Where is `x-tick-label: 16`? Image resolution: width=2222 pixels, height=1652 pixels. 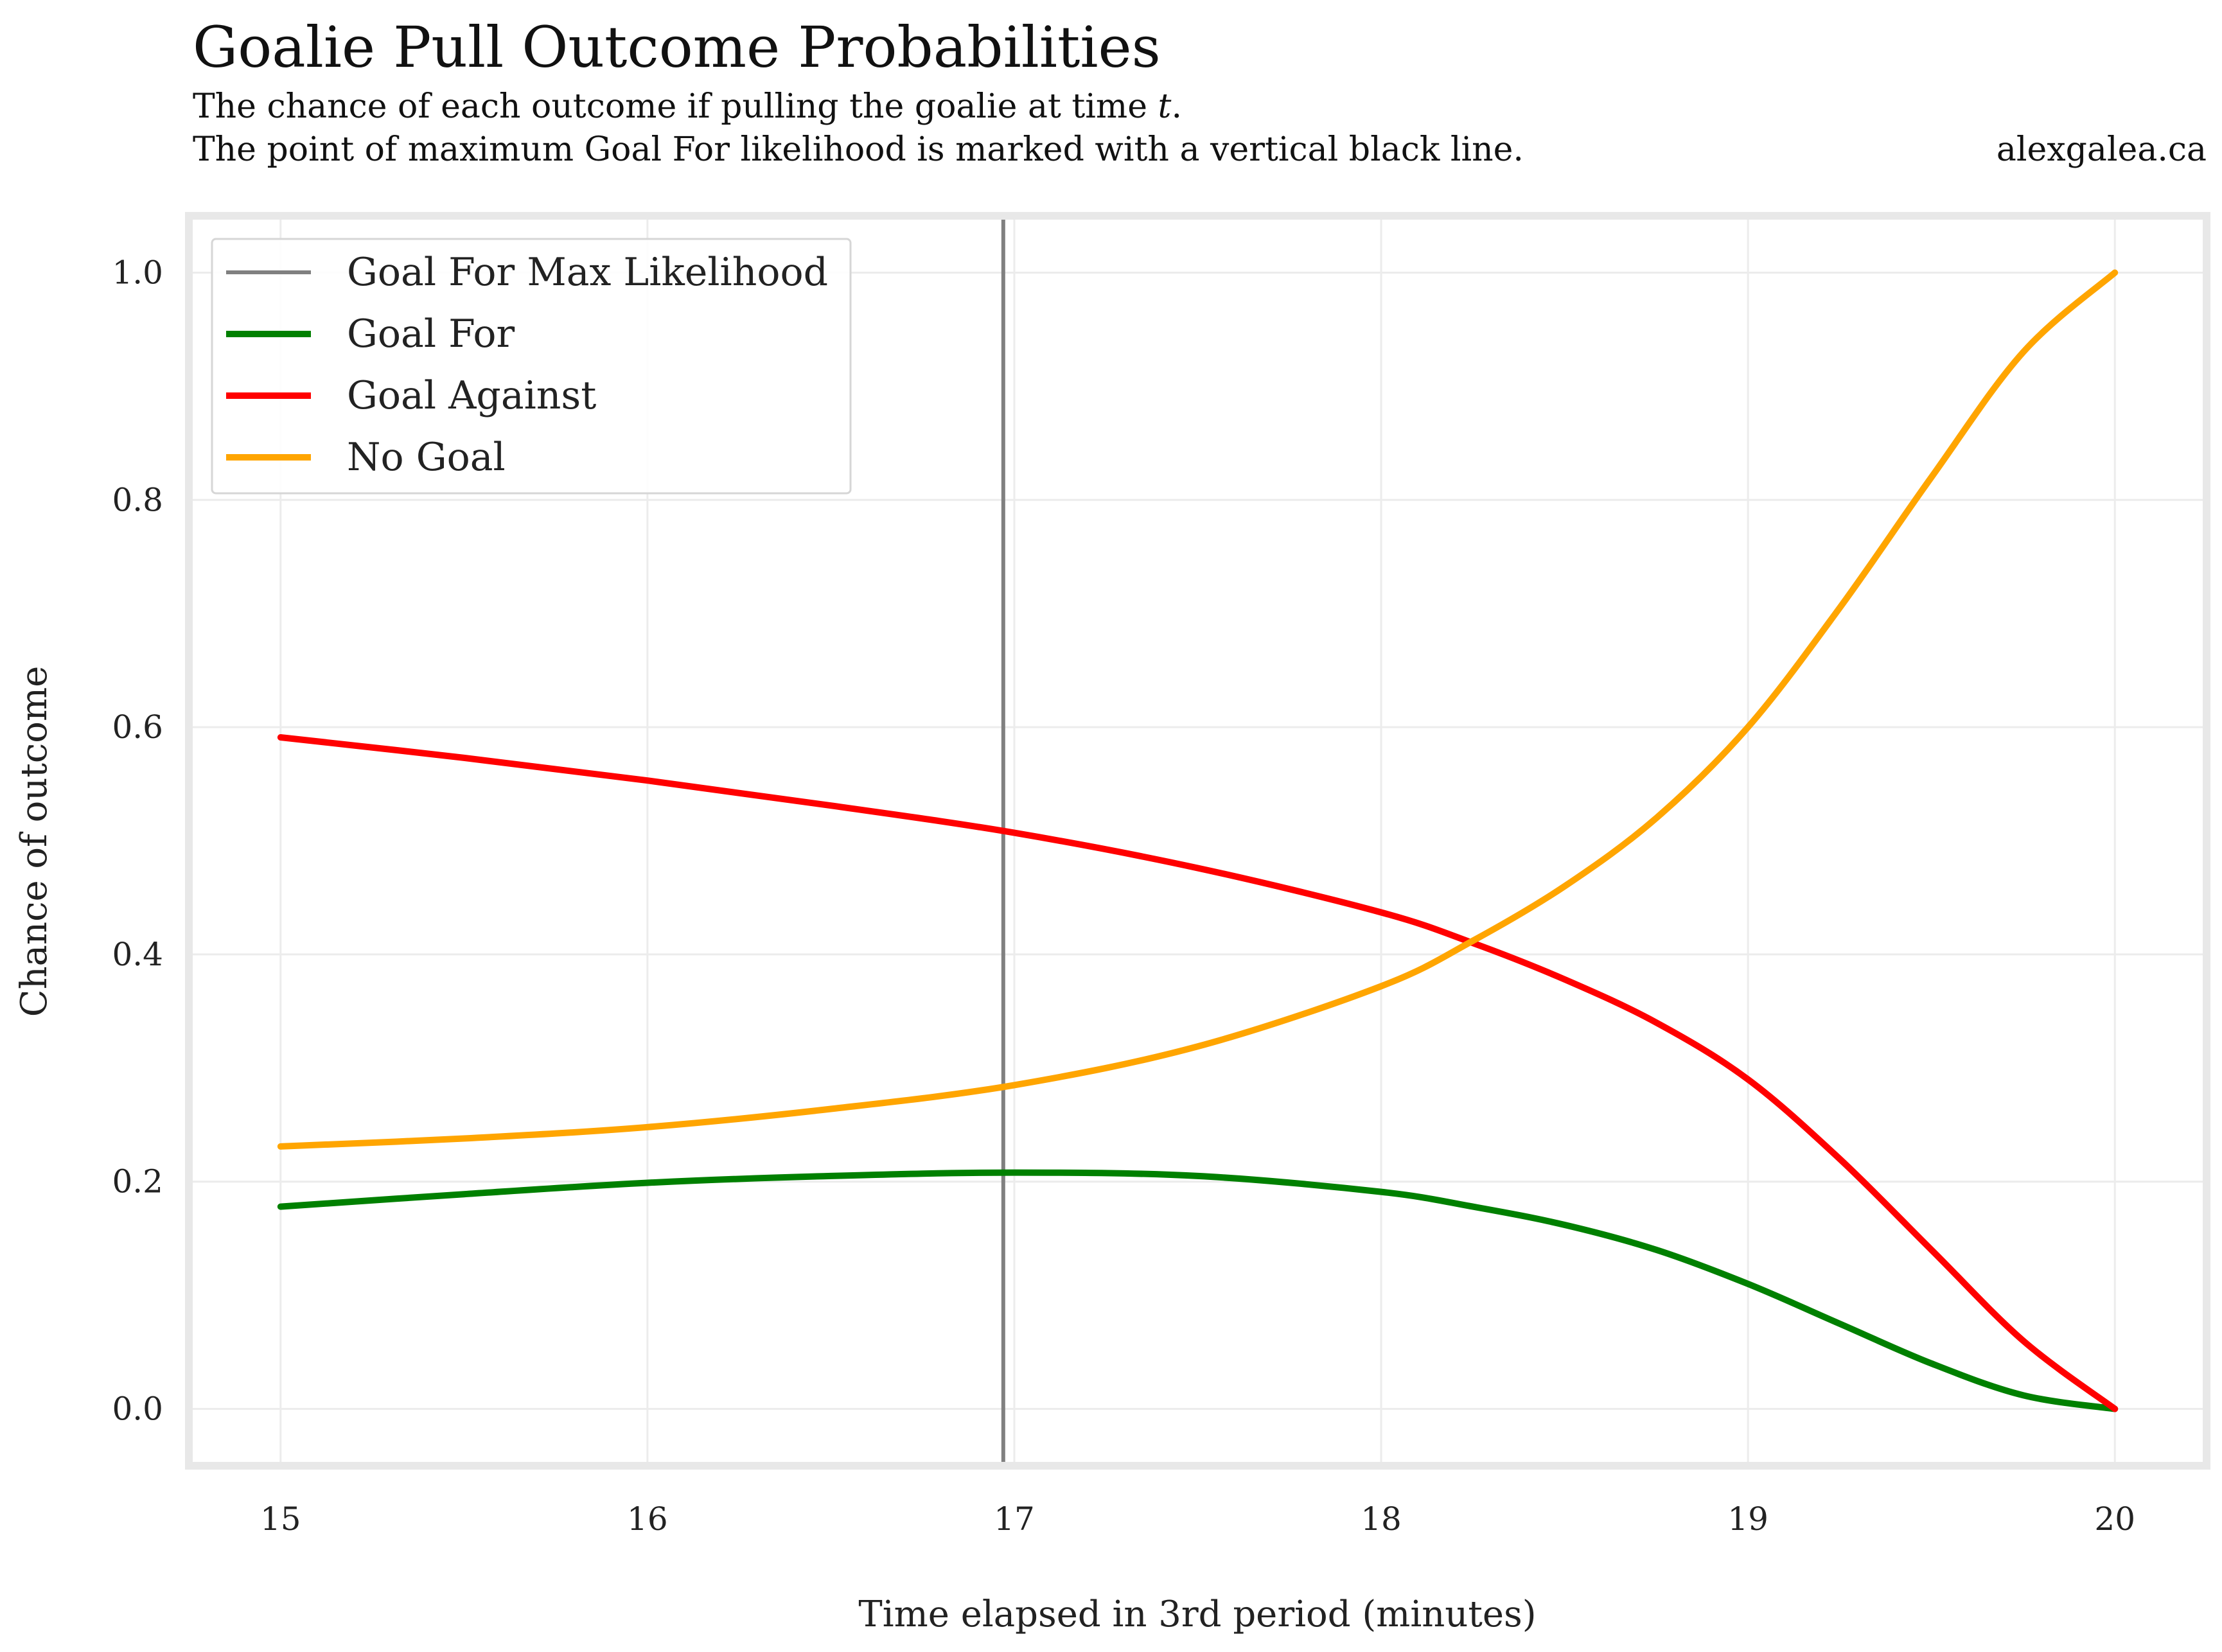
x-tick-label: 16 is located at coordinates (647, 1519).